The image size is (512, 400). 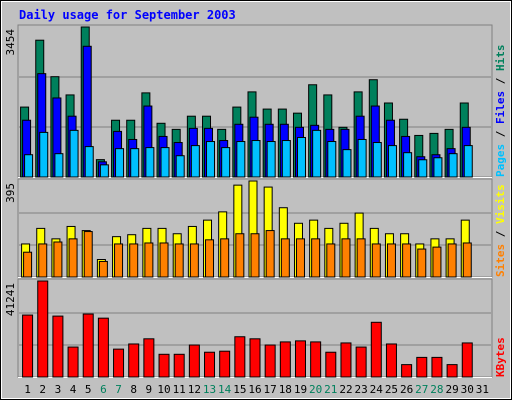 I want to click on x-tick-label: 20, so click(x=315, y=389).